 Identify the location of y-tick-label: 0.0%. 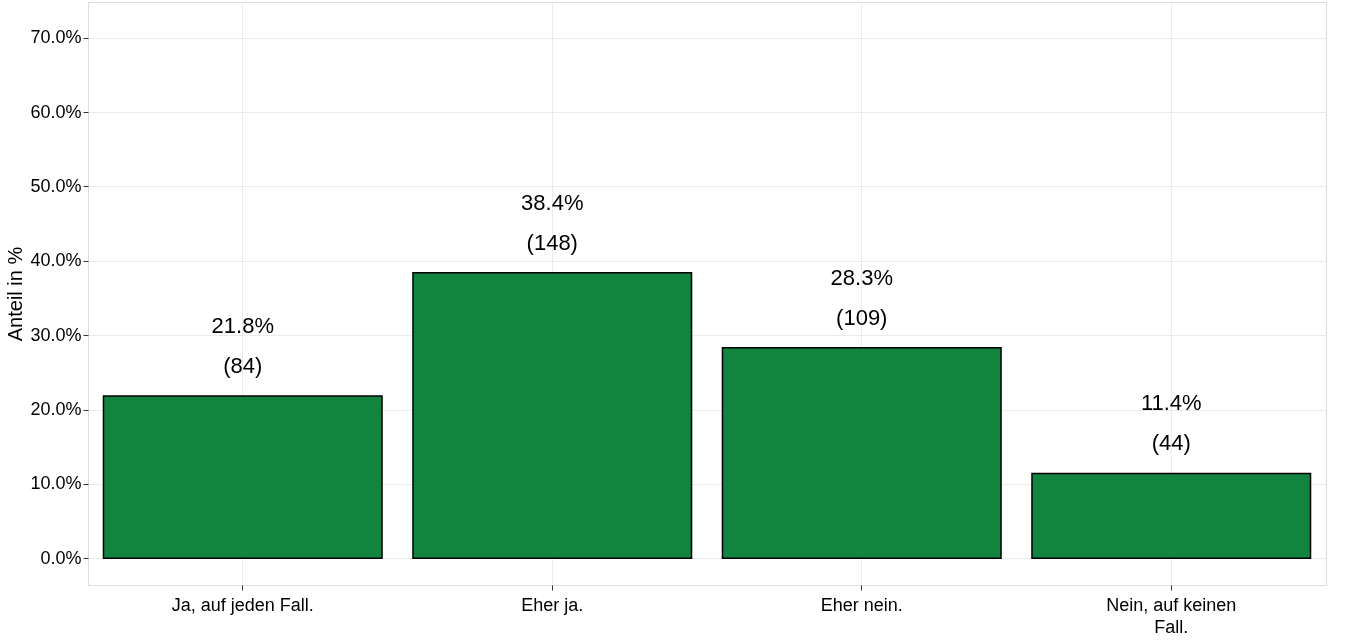
(61, 557).